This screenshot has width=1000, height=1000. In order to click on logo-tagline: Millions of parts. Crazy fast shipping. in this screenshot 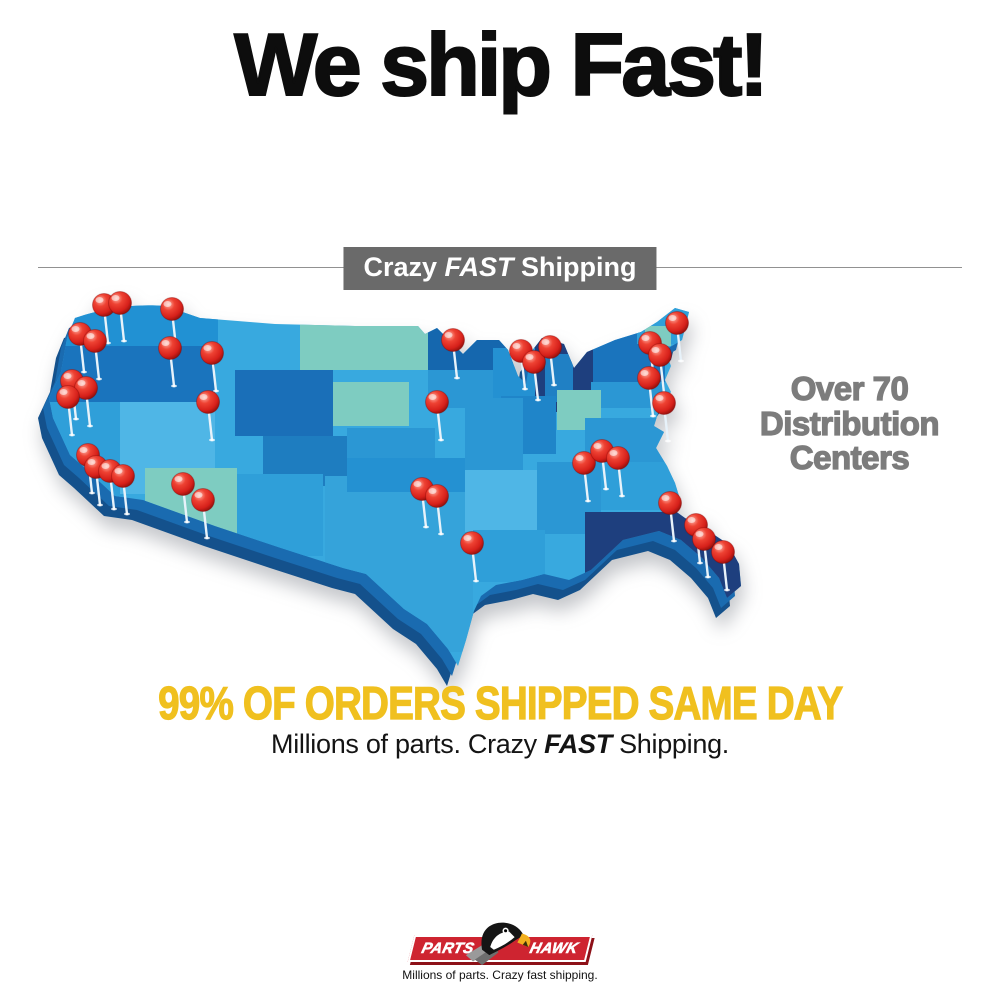, I will do `click(500, 975)`.